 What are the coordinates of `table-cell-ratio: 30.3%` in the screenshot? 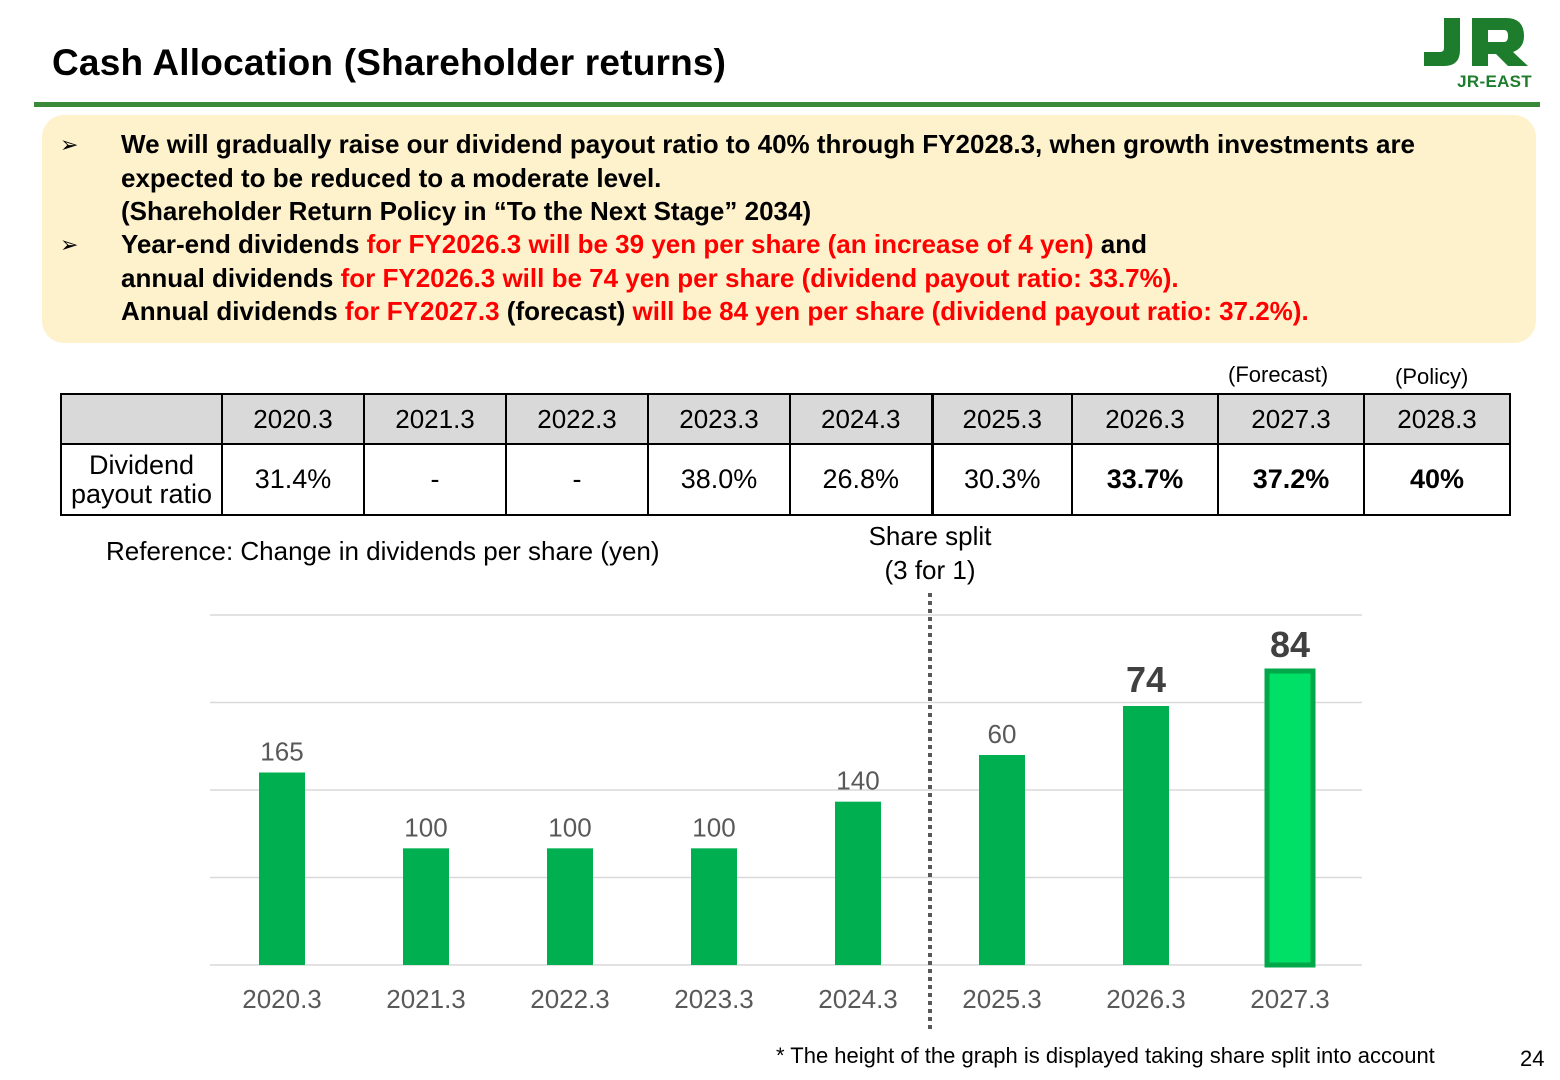 It's located at (1001, 479).